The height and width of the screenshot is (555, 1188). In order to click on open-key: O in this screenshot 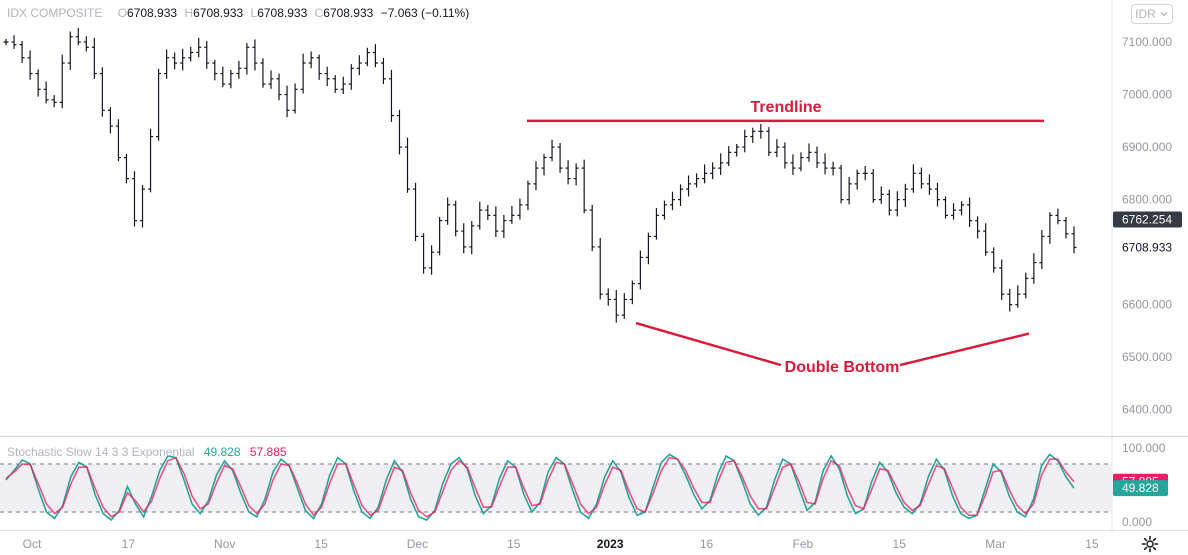, I will do `click(122, 13)`.